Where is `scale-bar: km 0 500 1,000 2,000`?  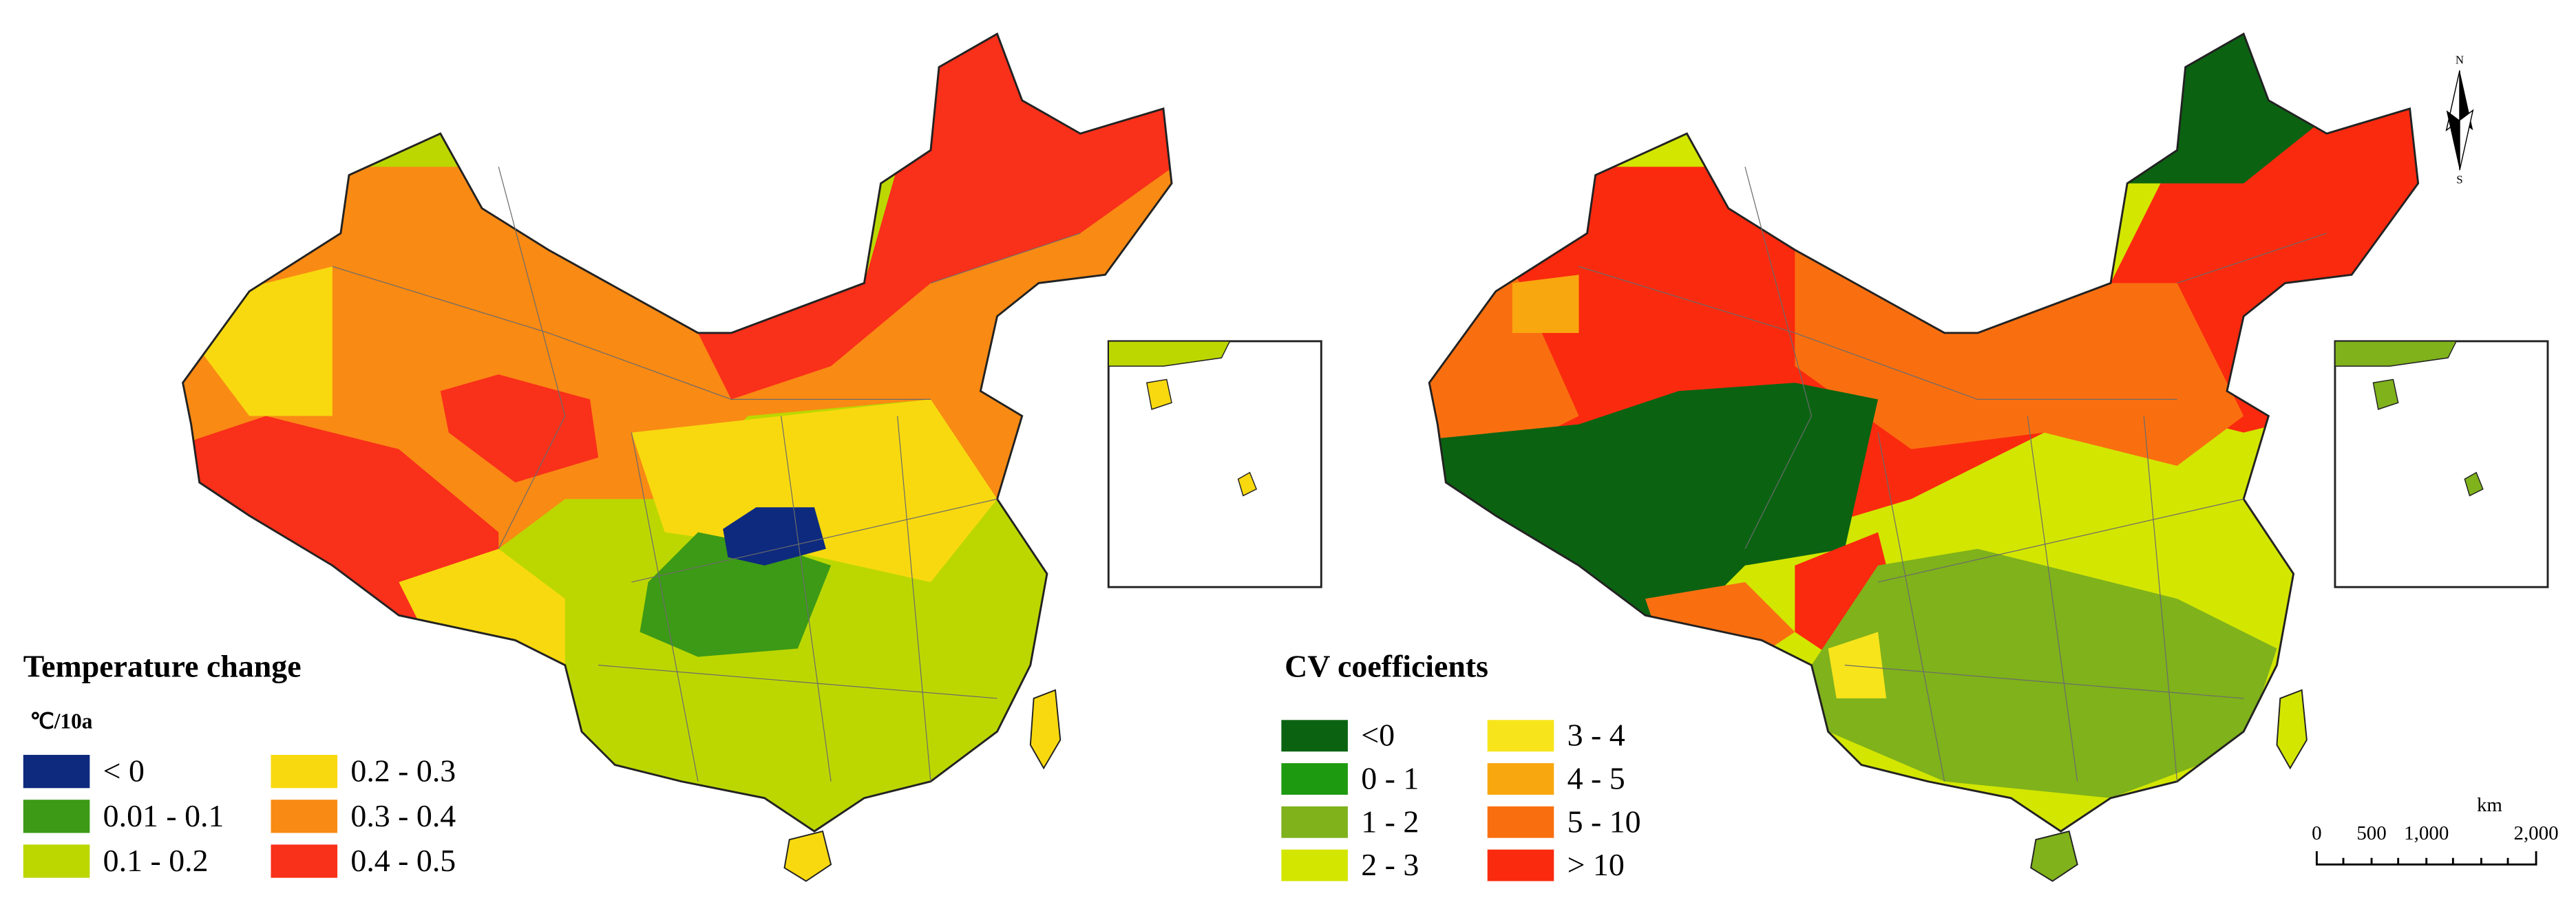 scale-bar: km 0 500 1,000 2,000 is located at coordinates (2436, 830).